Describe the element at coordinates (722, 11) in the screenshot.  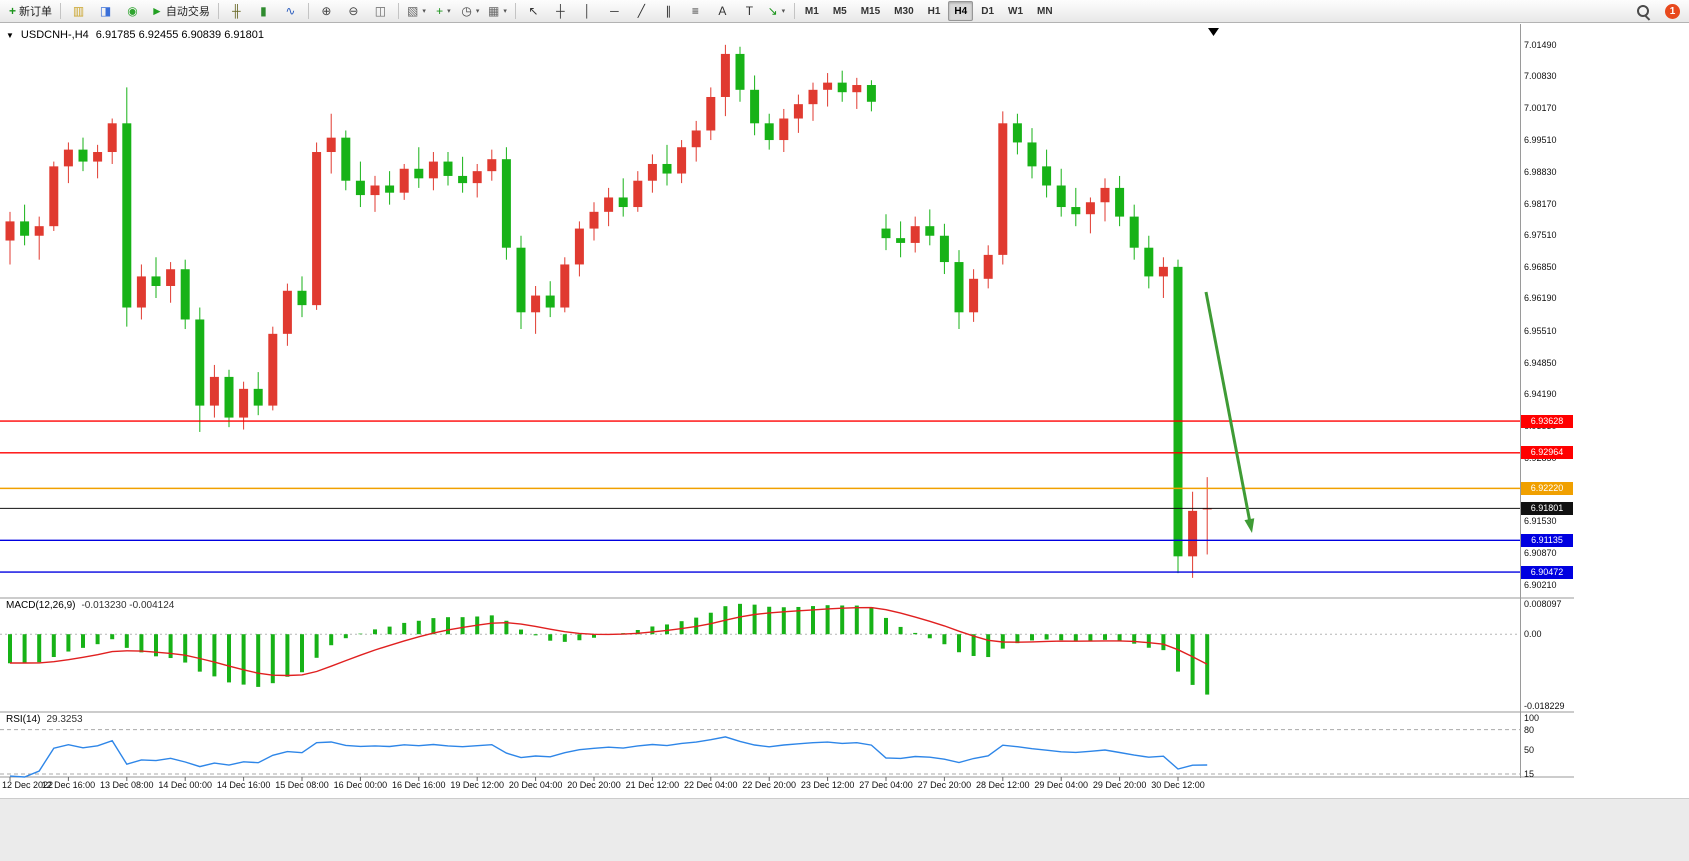
I see `text-button: A` at that location.